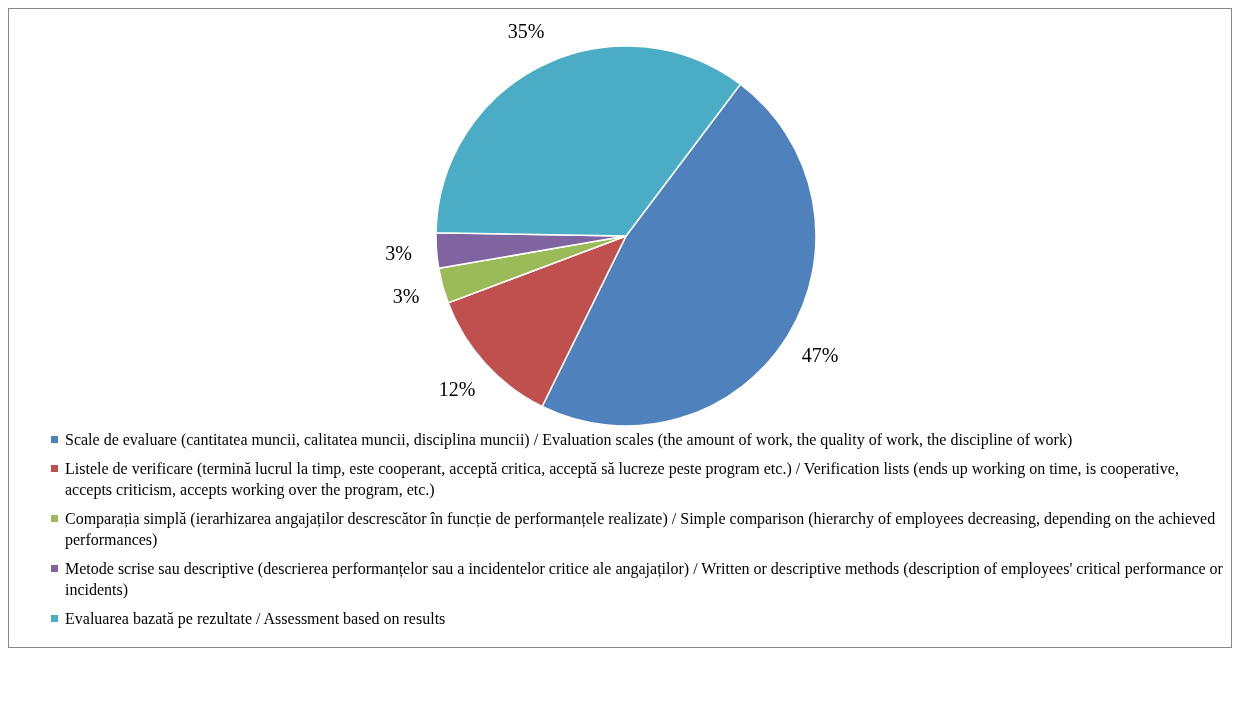 The width and height of the screenshot is (1234, 723). What do you see at coordinates (644, 579) in the screenshot?
I see `legend-label: Metode scrise sau descriptive (descrierea performanțelor sau a incidentelor critice ale angajaților) / Written or descriptive methods (description of employees' critical performance or incidents)` at bounding box center [644, 579].